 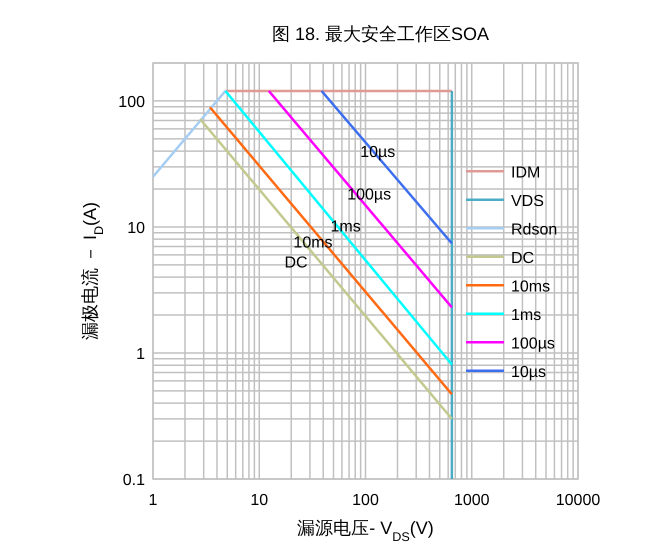 What do you see at coordinates (365, 531) in the screenshot?
I see `x-axis-title: 漏源电压- V$_{DS}$(V)` at bounding box center [365, 531].